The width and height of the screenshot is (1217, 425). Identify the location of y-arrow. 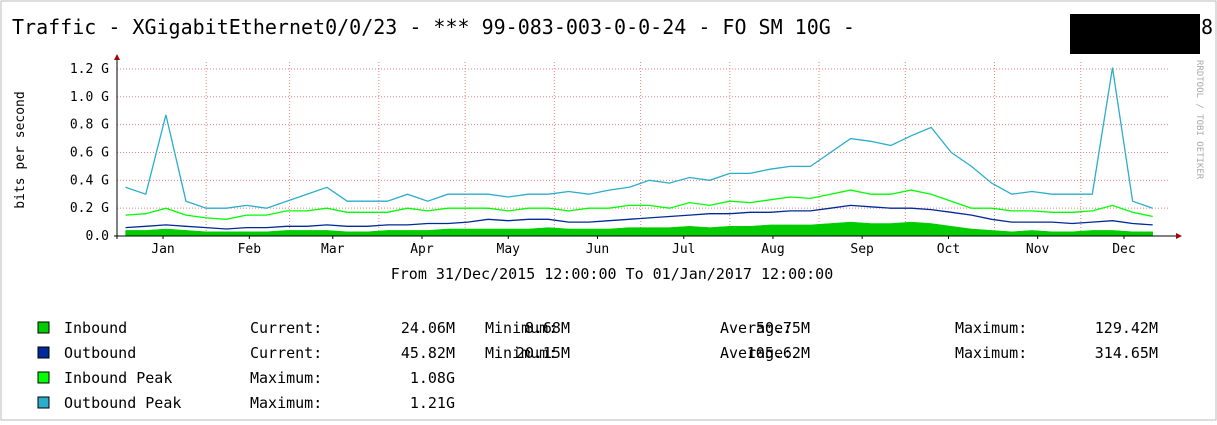
(117, 57).